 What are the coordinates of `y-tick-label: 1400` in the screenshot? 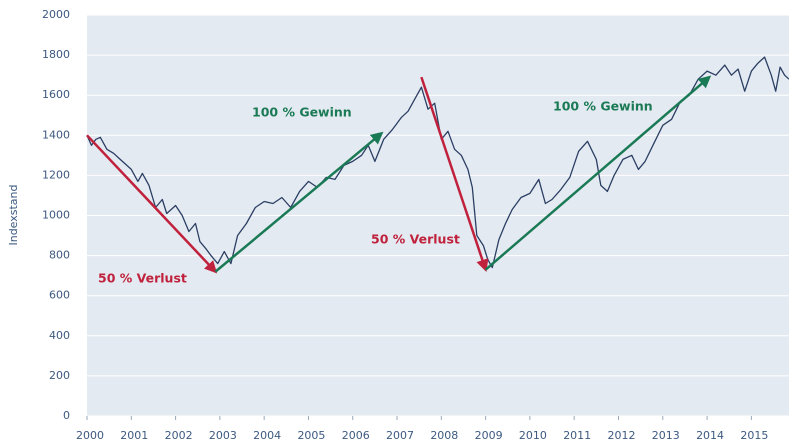 It's located at (56, 134).